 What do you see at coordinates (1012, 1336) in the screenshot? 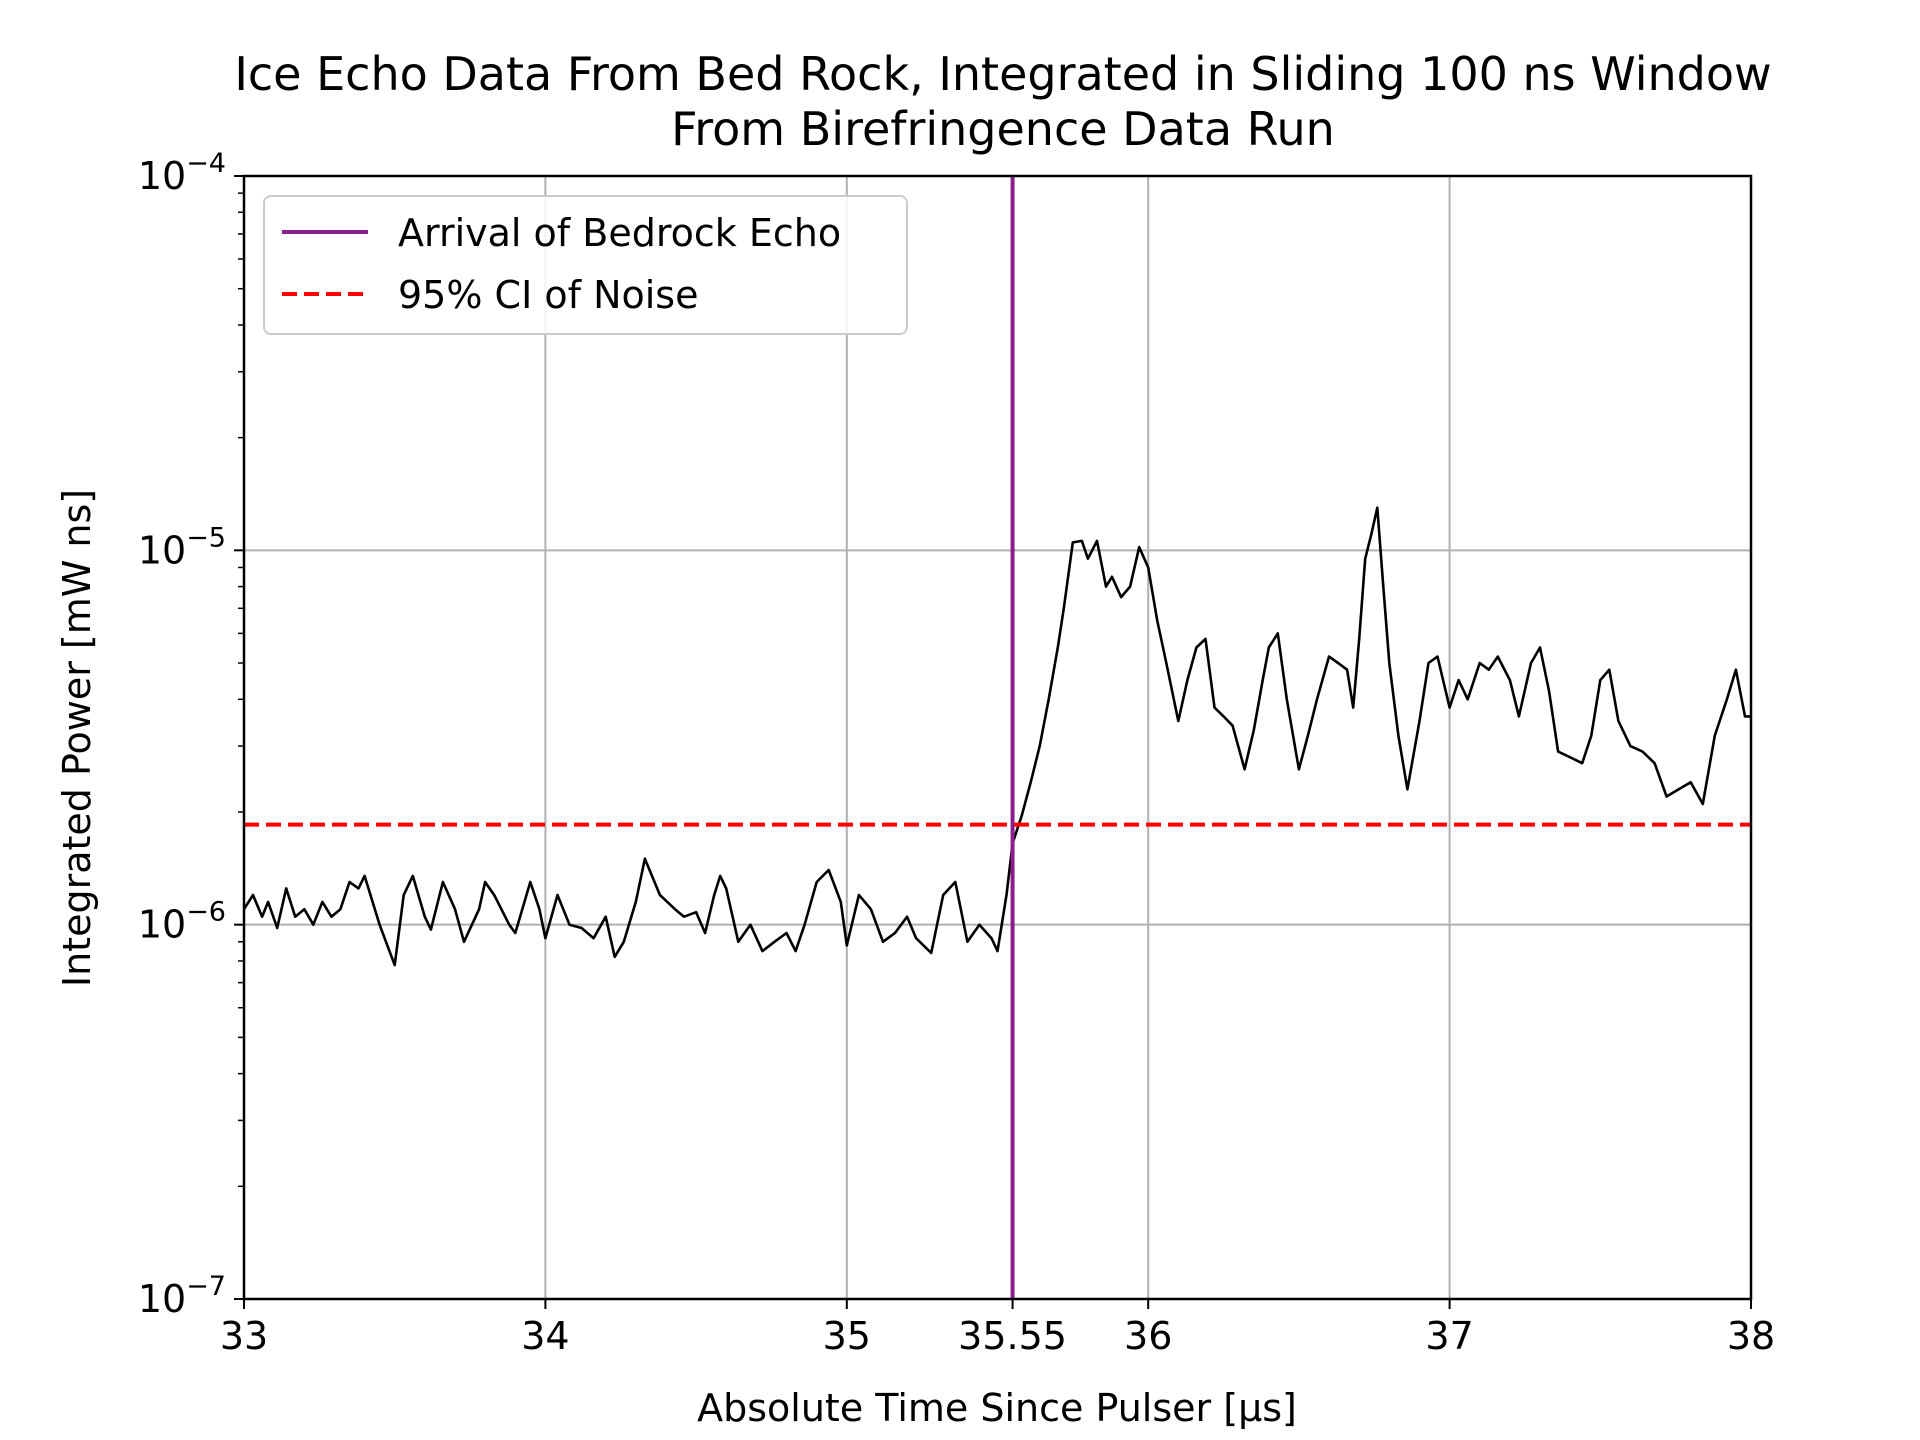
I see `x-tick-label: 35.55` at bounding box center [1012, 1336].